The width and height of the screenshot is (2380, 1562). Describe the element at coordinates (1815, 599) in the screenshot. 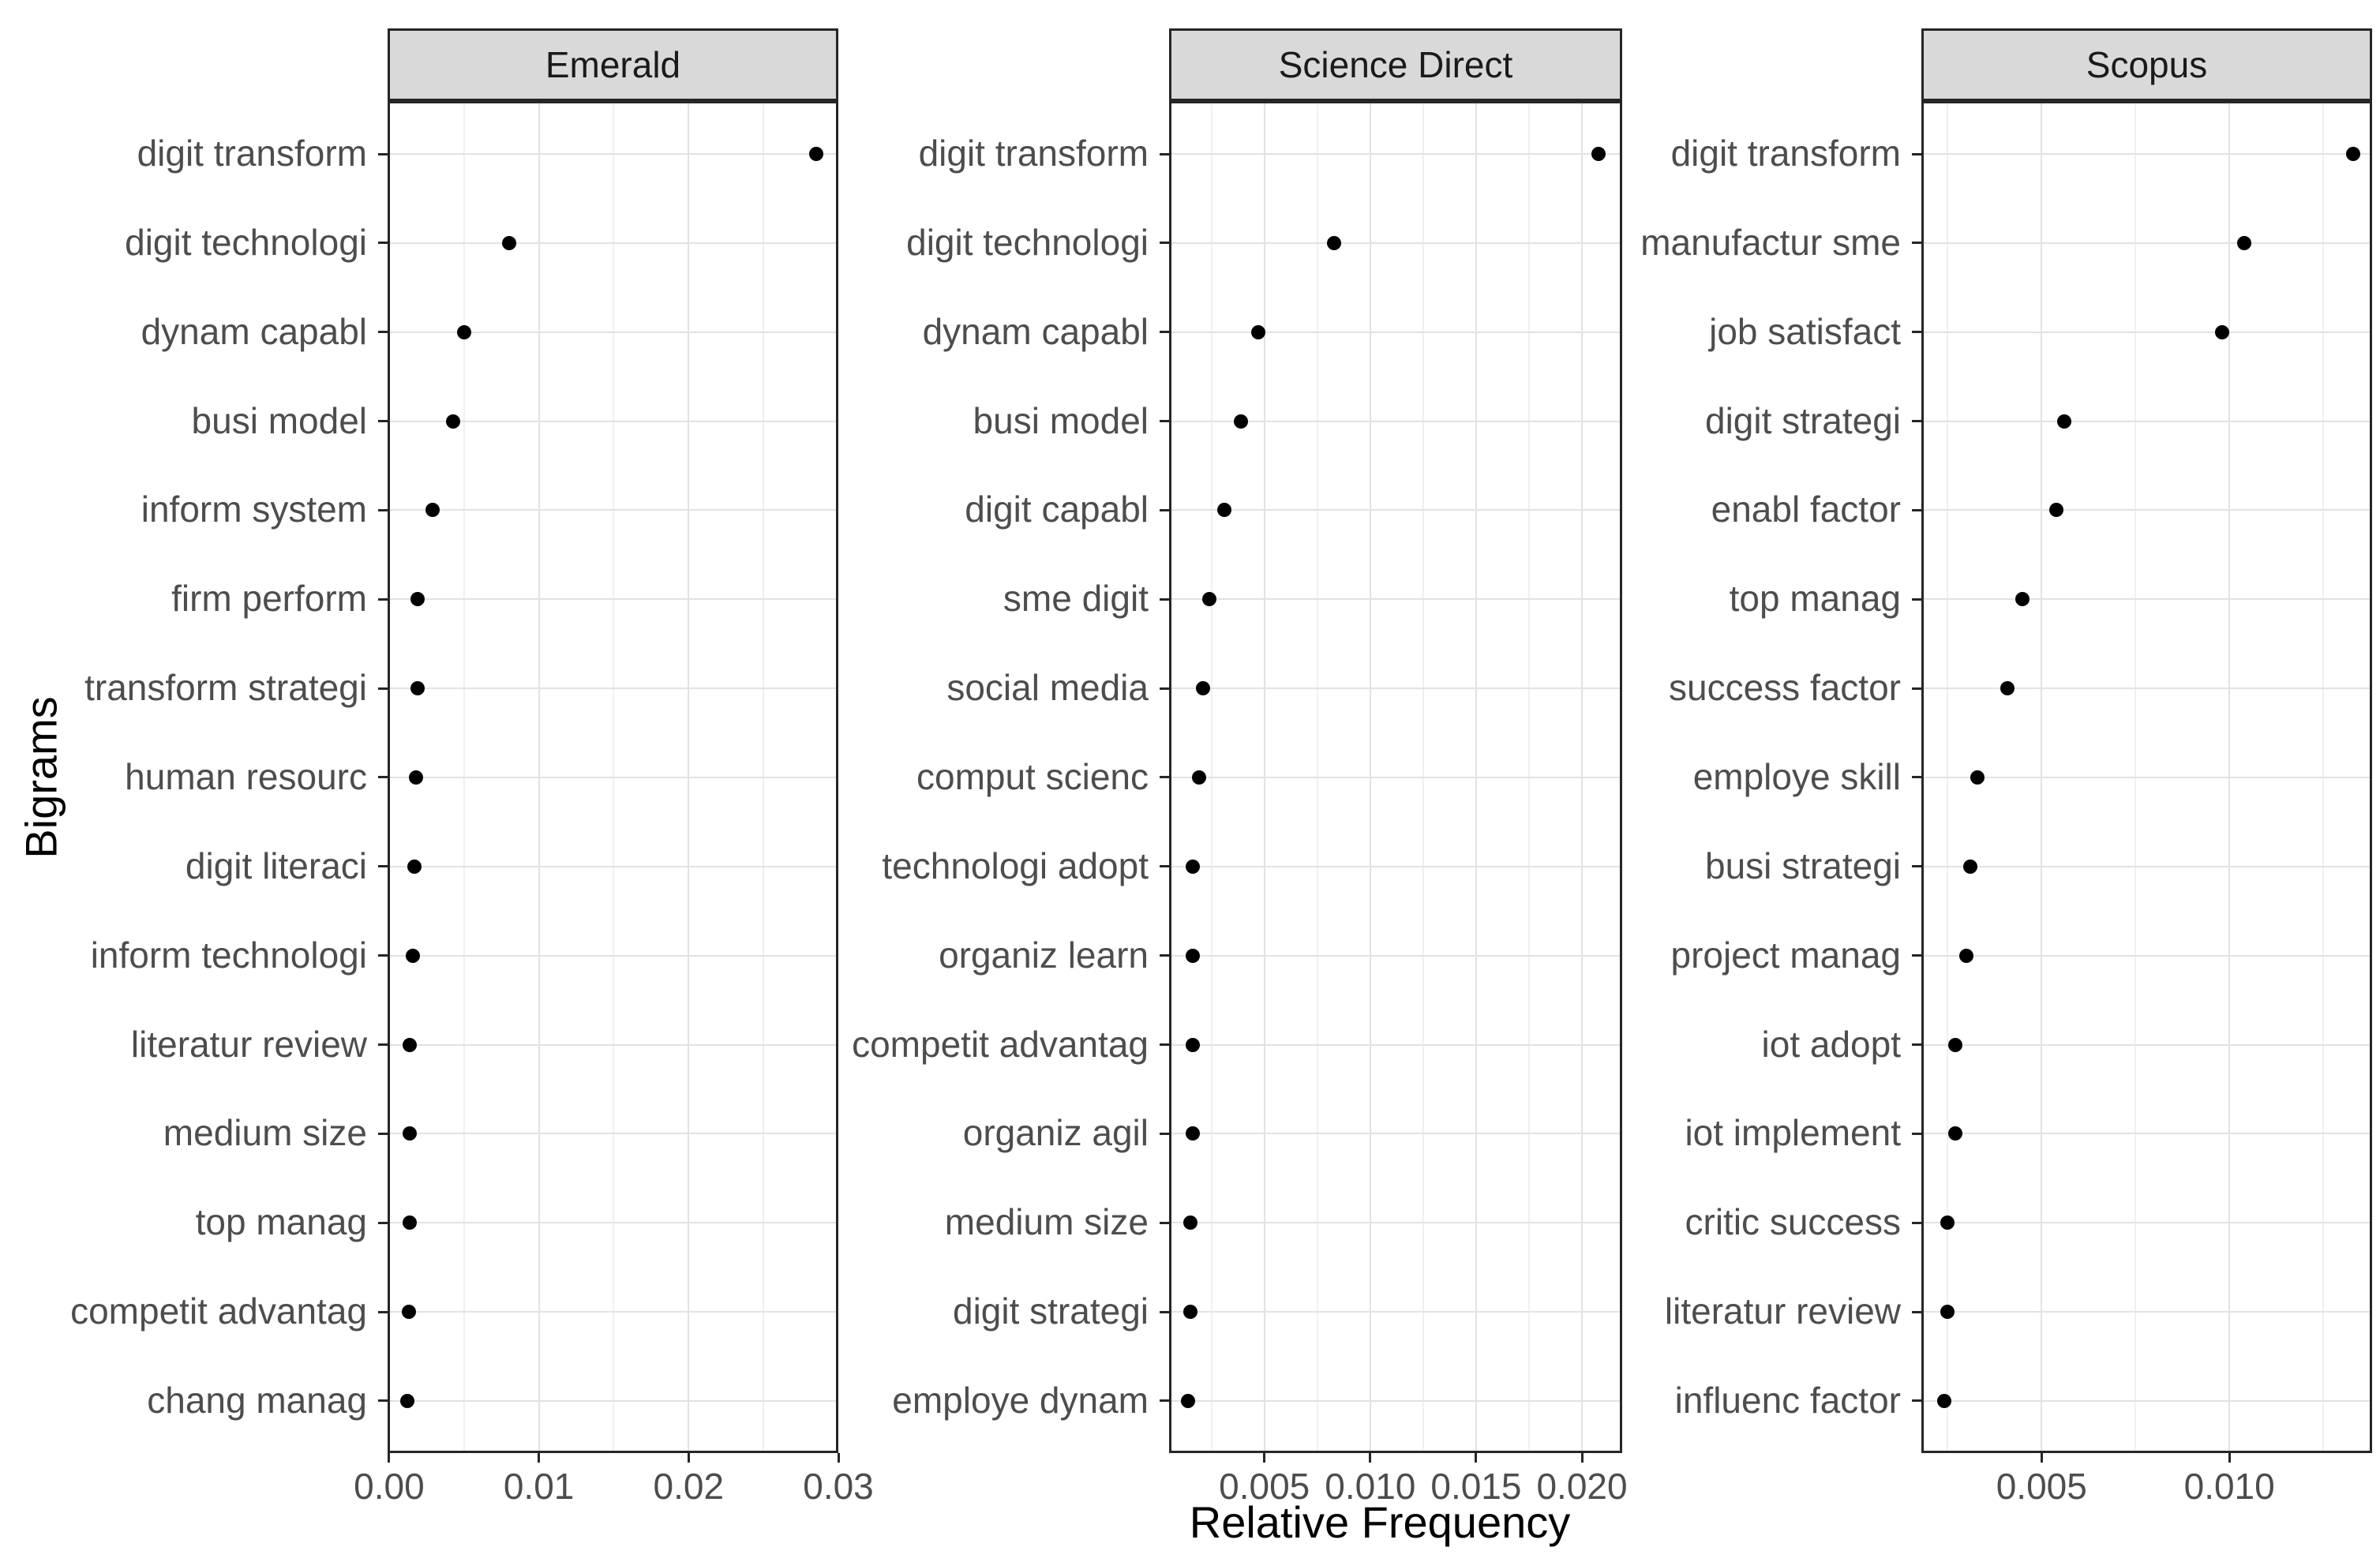

I see `y-tick-label: top manag` at that location.